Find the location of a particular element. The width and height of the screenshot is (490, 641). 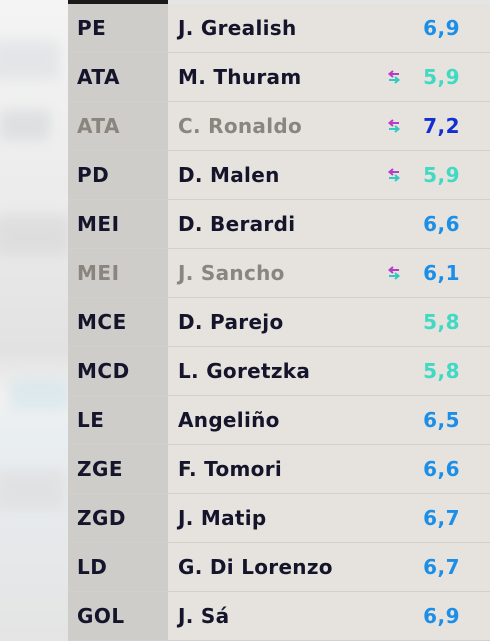

player-name: L. Goretzka is located at coordinates (244, 371).